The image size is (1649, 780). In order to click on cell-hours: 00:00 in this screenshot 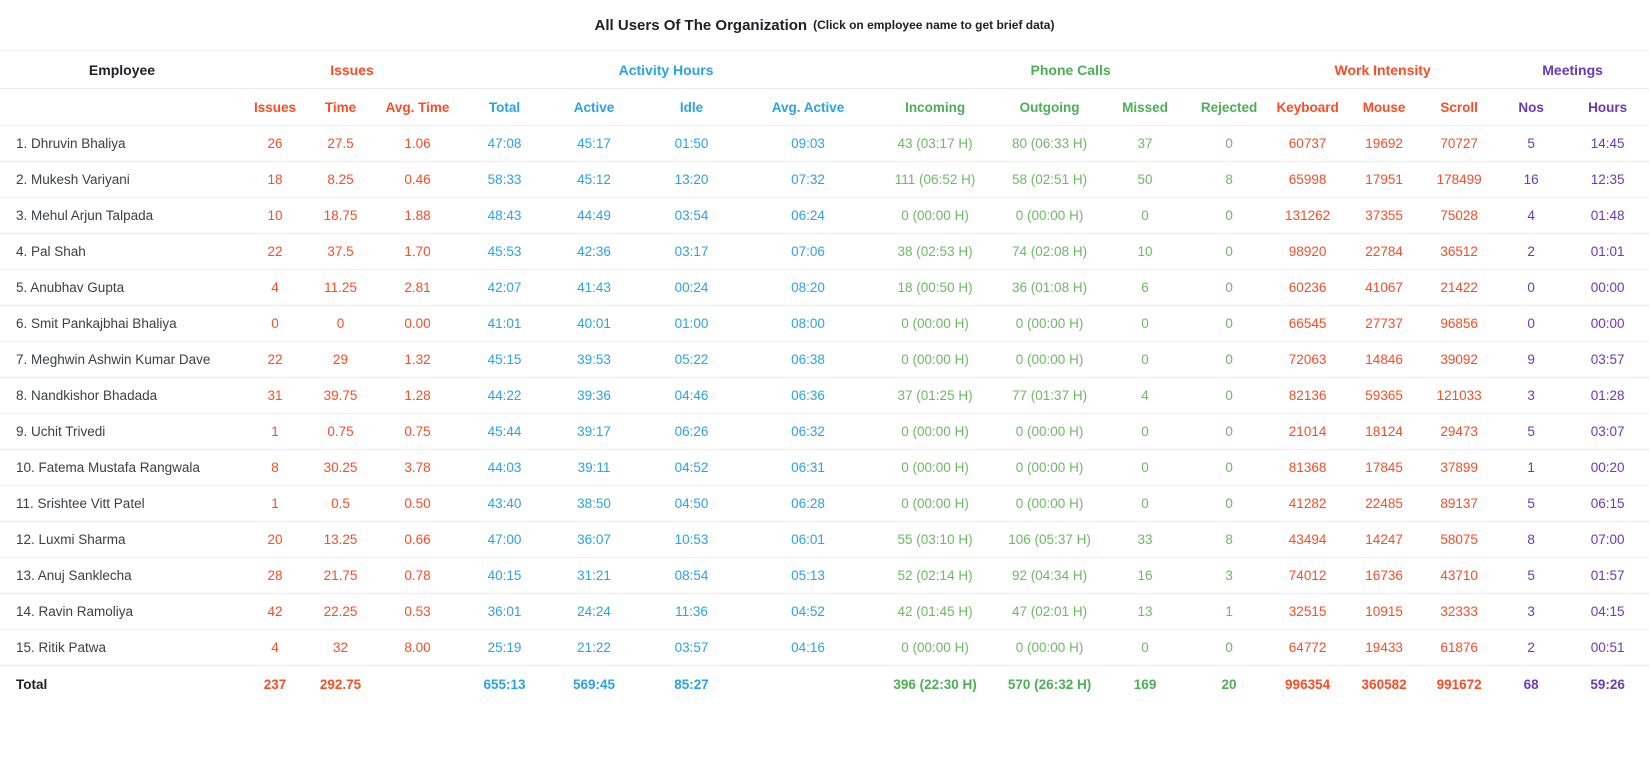, I will do `click(1607, 323)`.